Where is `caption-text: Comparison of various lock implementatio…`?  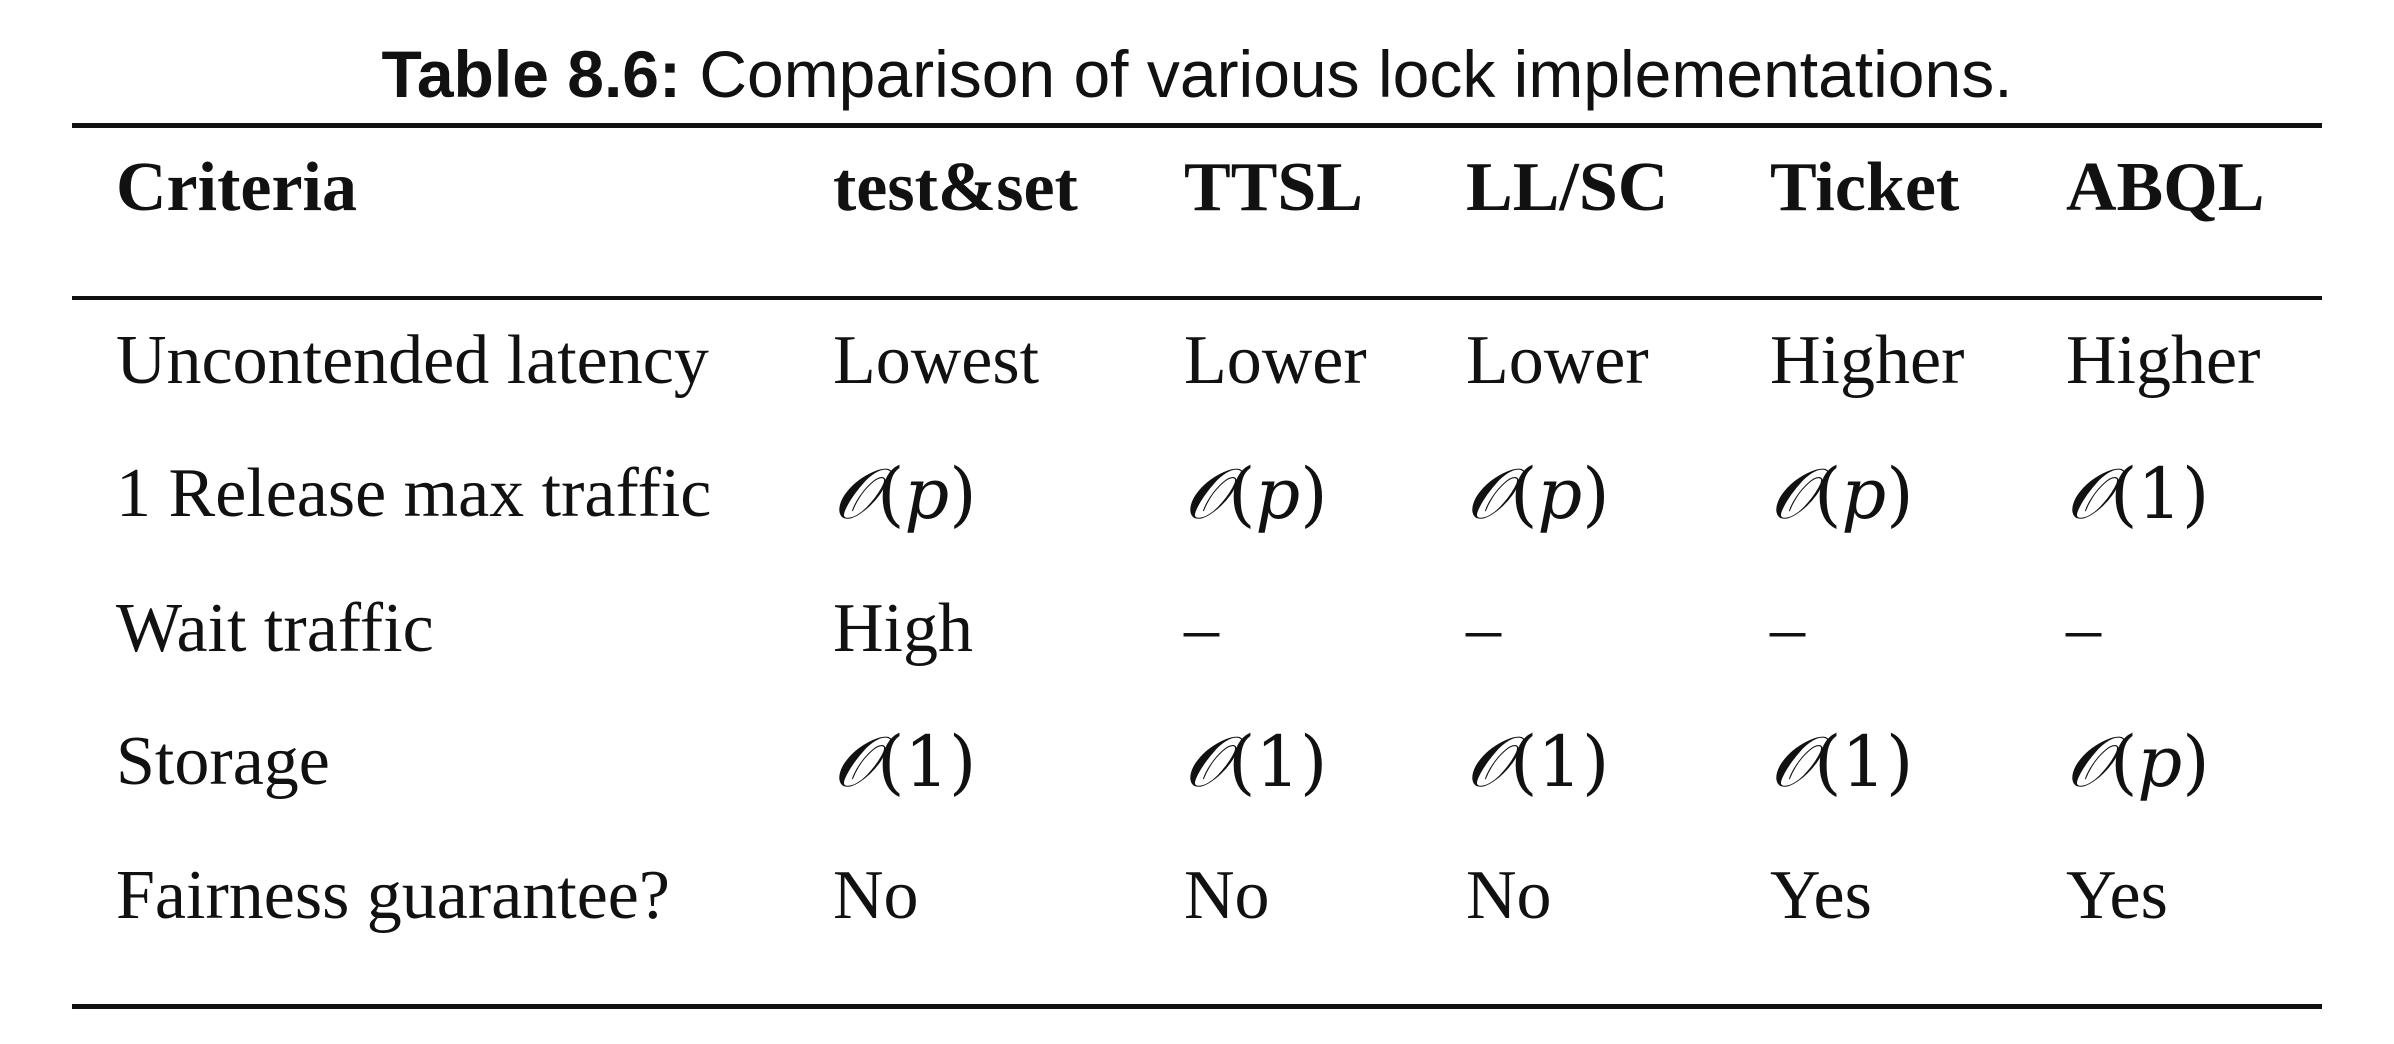
caption-text: Comparison of various lock implementatio… is located at coordinates (1356, 74).